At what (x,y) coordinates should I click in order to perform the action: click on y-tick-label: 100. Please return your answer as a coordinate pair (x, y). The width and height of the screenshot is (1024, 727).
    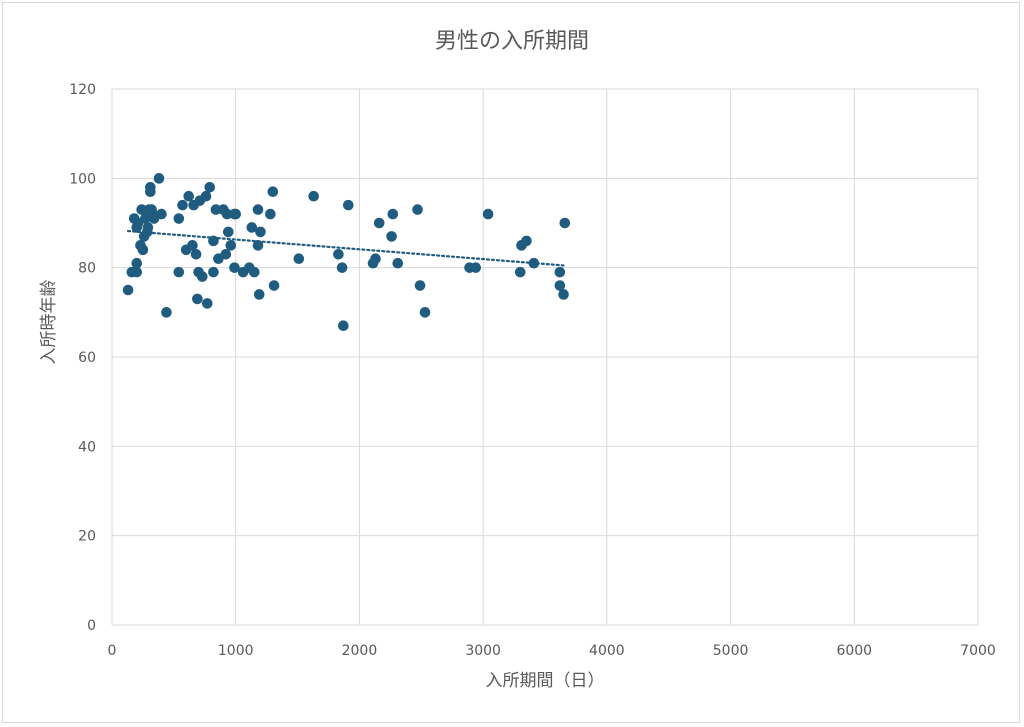
    Looking at the image, I should click on (82, 179).